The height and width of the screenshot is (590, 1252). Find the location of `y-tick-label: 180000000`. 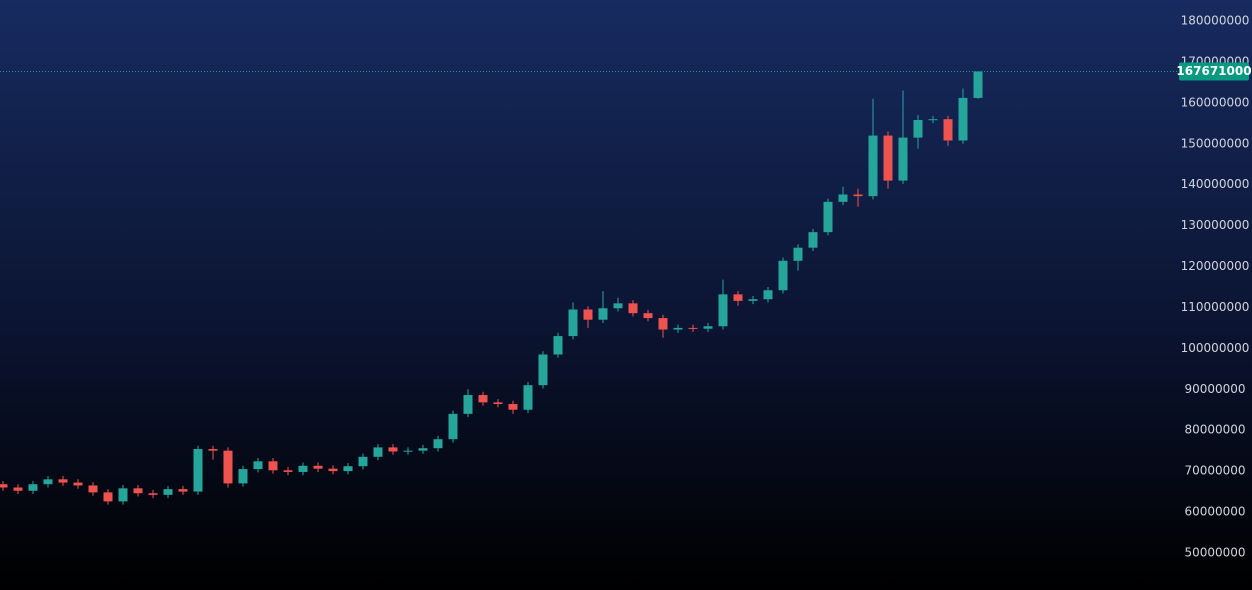

y-tick-label: 180000000 is located at coordinates (1215, 20).